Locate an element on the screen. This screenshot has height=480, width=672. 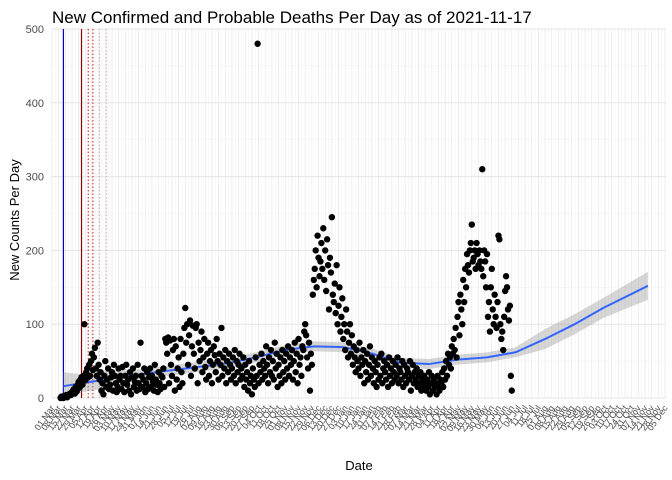
x-axis-title: Date is located at coordinates (358, 465).